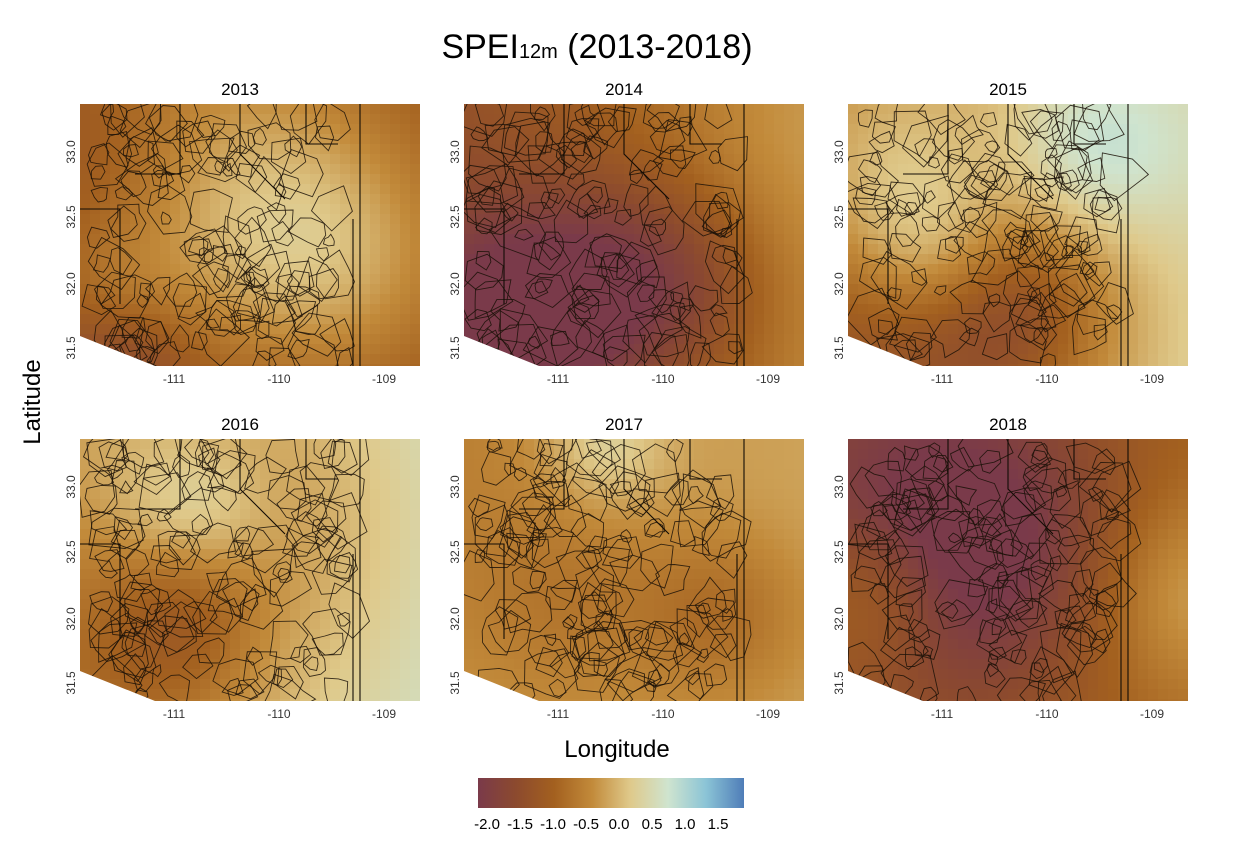  I want to click on legend-tick-label: -1.0, so click(553, 824).